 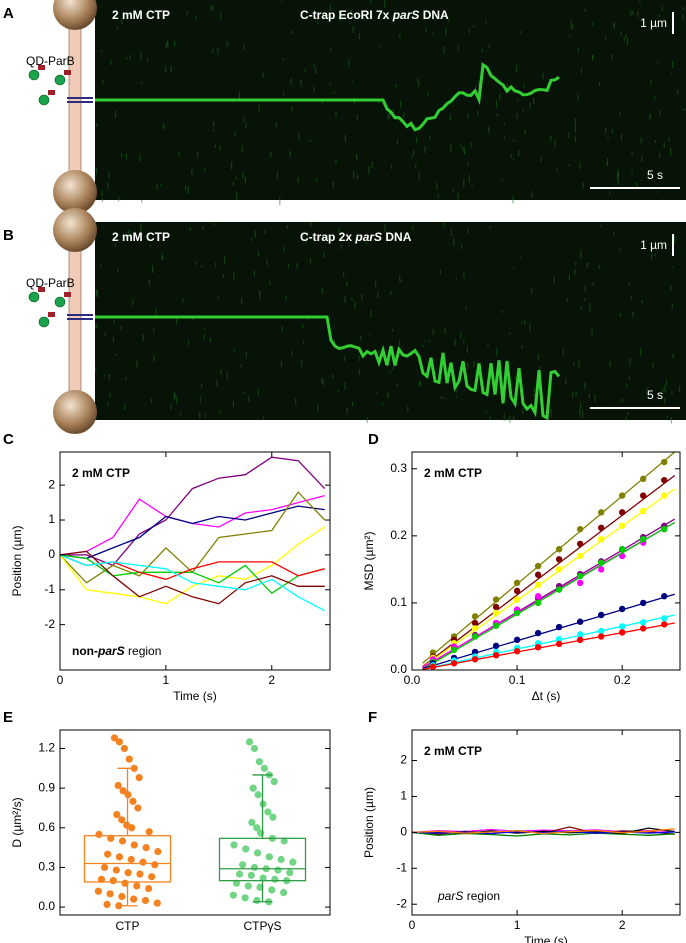 I want to click on text-part: parS, so click(x=450, y=896).